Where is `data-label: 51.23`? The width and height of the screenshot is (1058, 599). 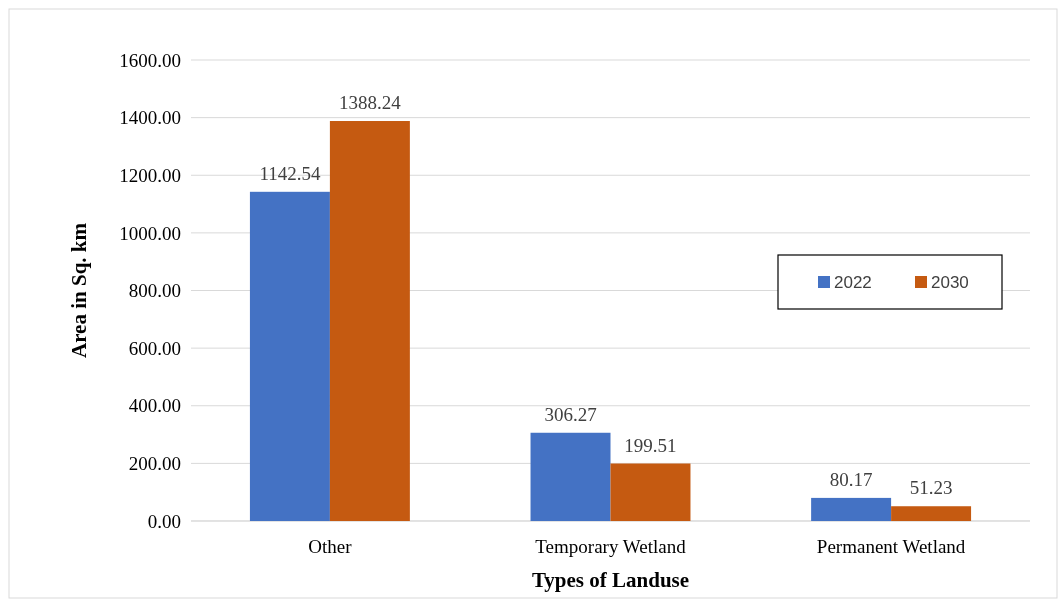 data-label: 51.23 is located at coordinates (931, 488).